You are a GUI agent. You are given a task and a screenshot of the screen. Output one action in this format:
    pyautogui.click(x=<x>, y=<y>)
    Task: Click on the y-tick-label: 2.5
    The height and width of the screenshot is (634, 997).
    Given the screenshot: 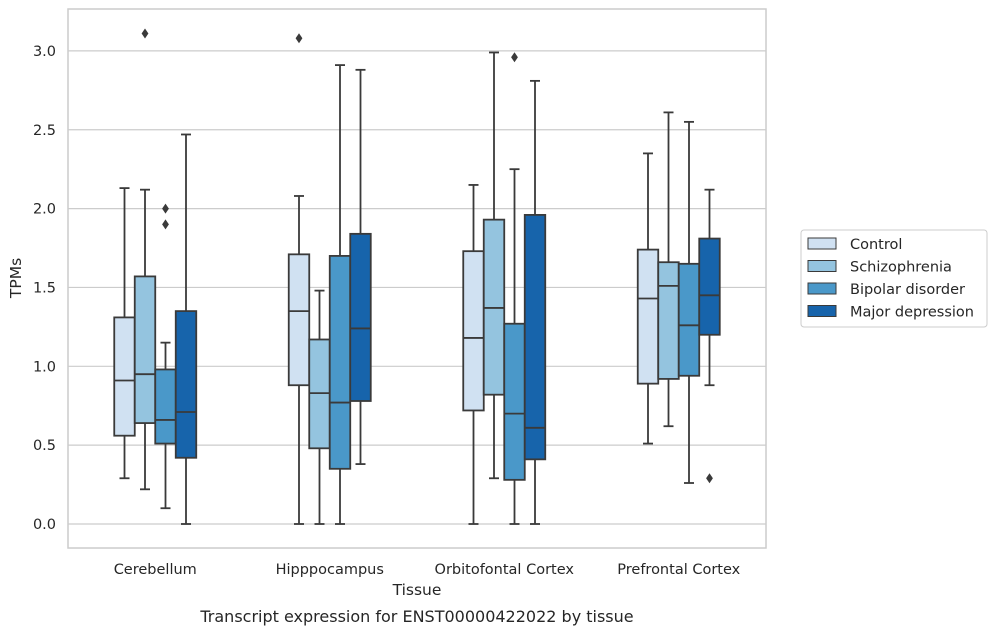 What is the action you would take?
    pyautogui.click(x=44, y=131)
    